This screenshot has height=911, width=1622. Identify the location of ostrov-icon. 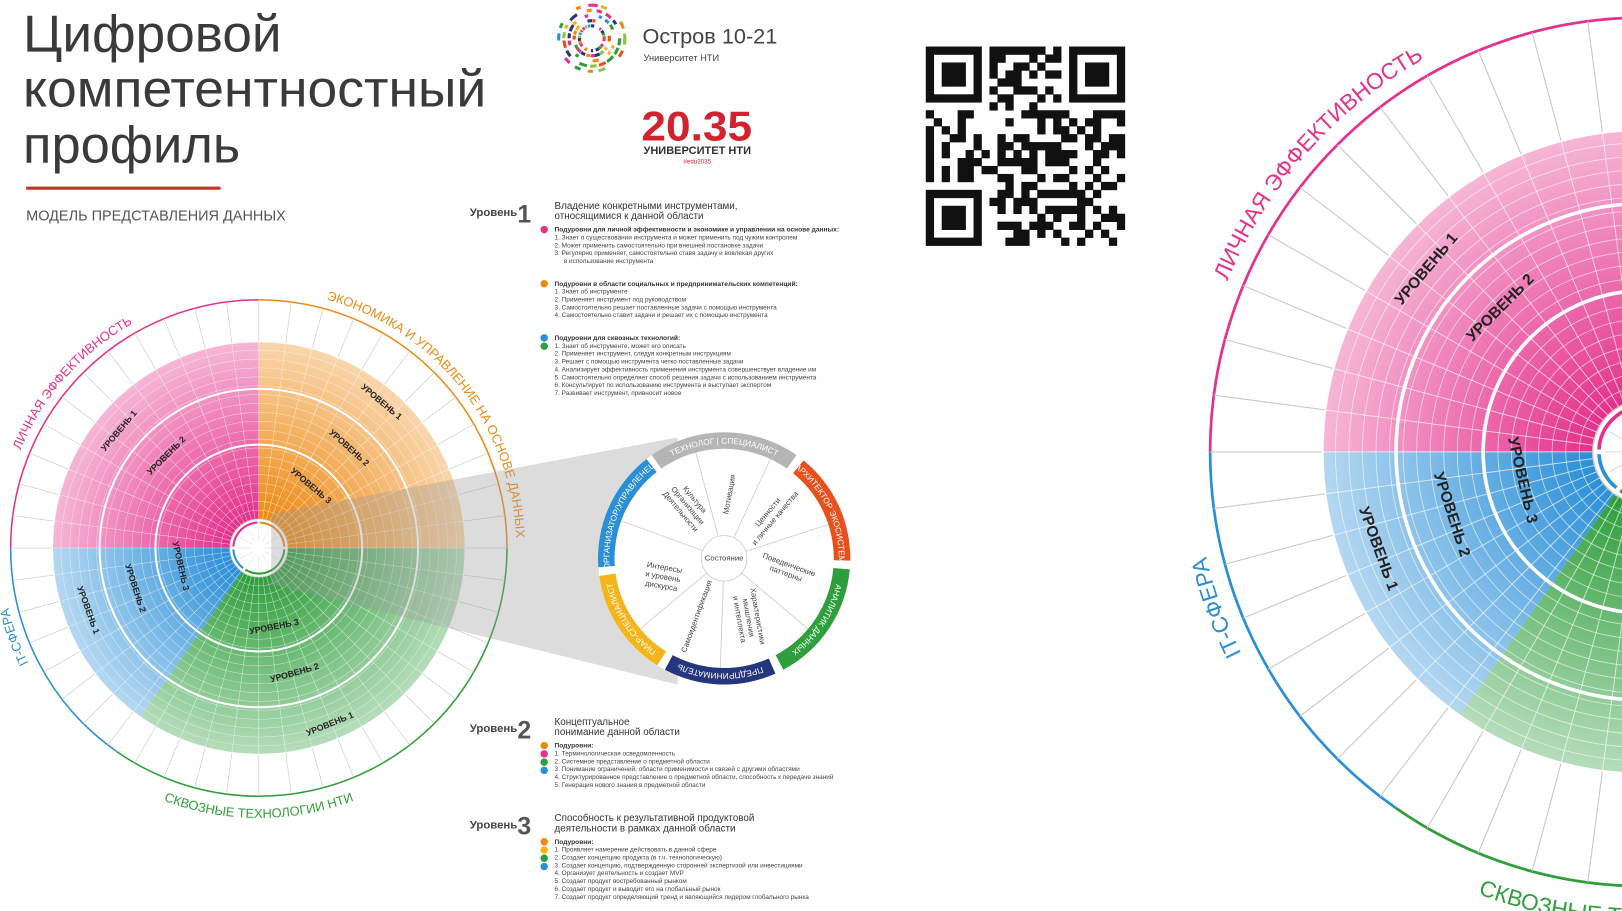
(592, 38).